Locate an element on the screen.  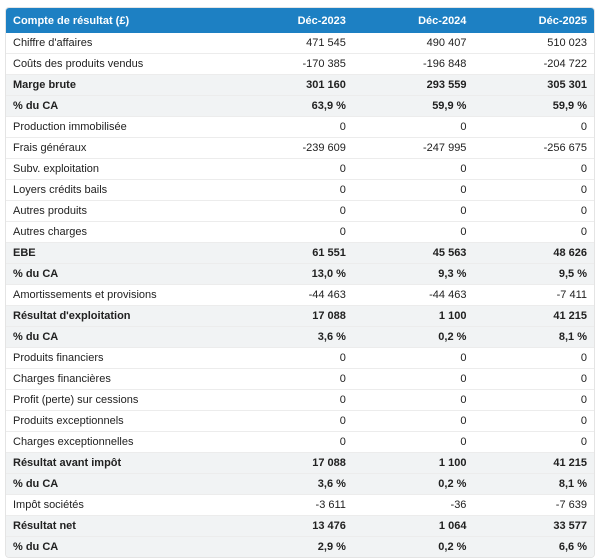
cell-value: 510 023 is located at coordinates (533, 43).